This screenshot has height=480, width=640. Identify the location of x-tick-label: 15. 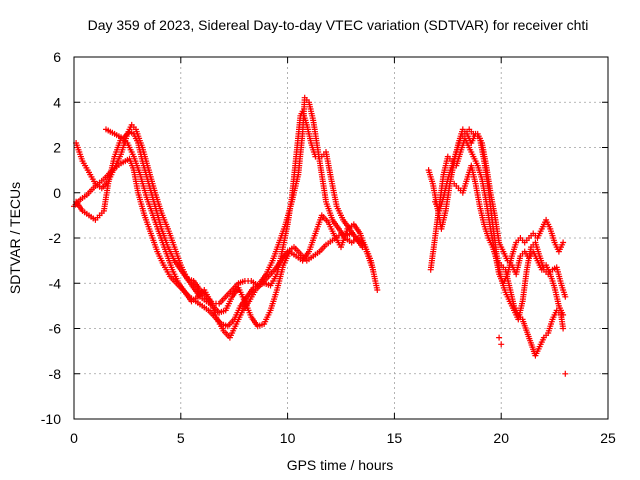
(395, 438).